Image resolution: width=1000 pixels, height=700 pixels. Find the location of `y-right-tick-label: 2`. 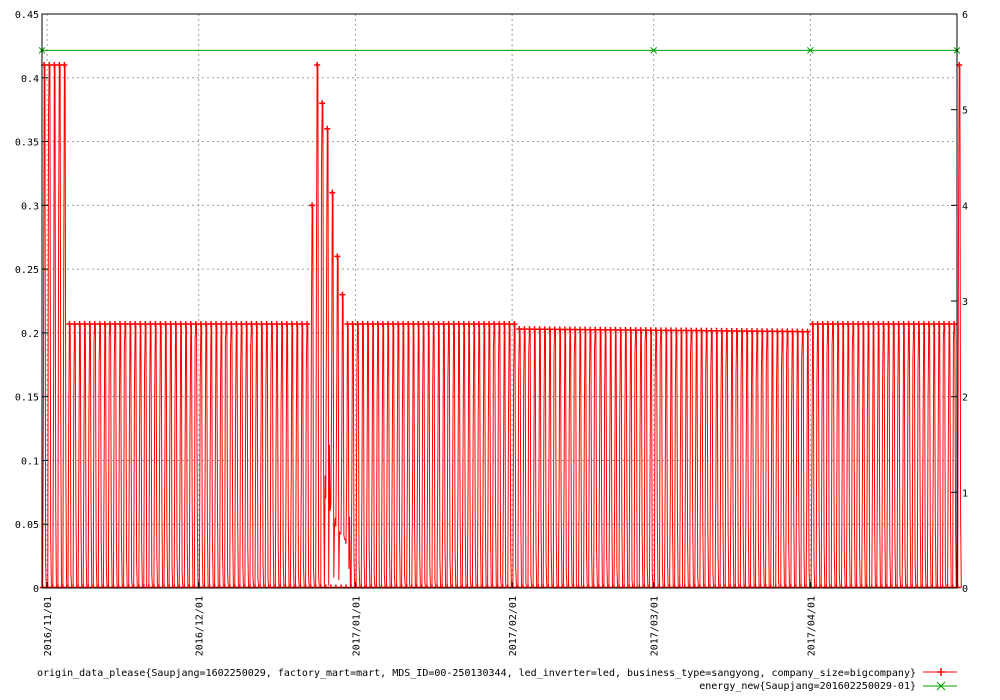

y-right-tick-label: 2 is located at coordinates (965, 398).